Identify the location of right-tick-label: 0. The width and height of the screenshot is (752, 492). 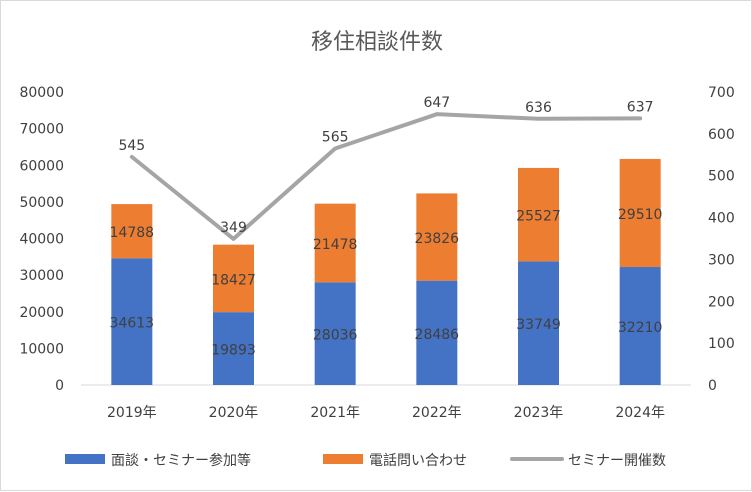
(712, 386).